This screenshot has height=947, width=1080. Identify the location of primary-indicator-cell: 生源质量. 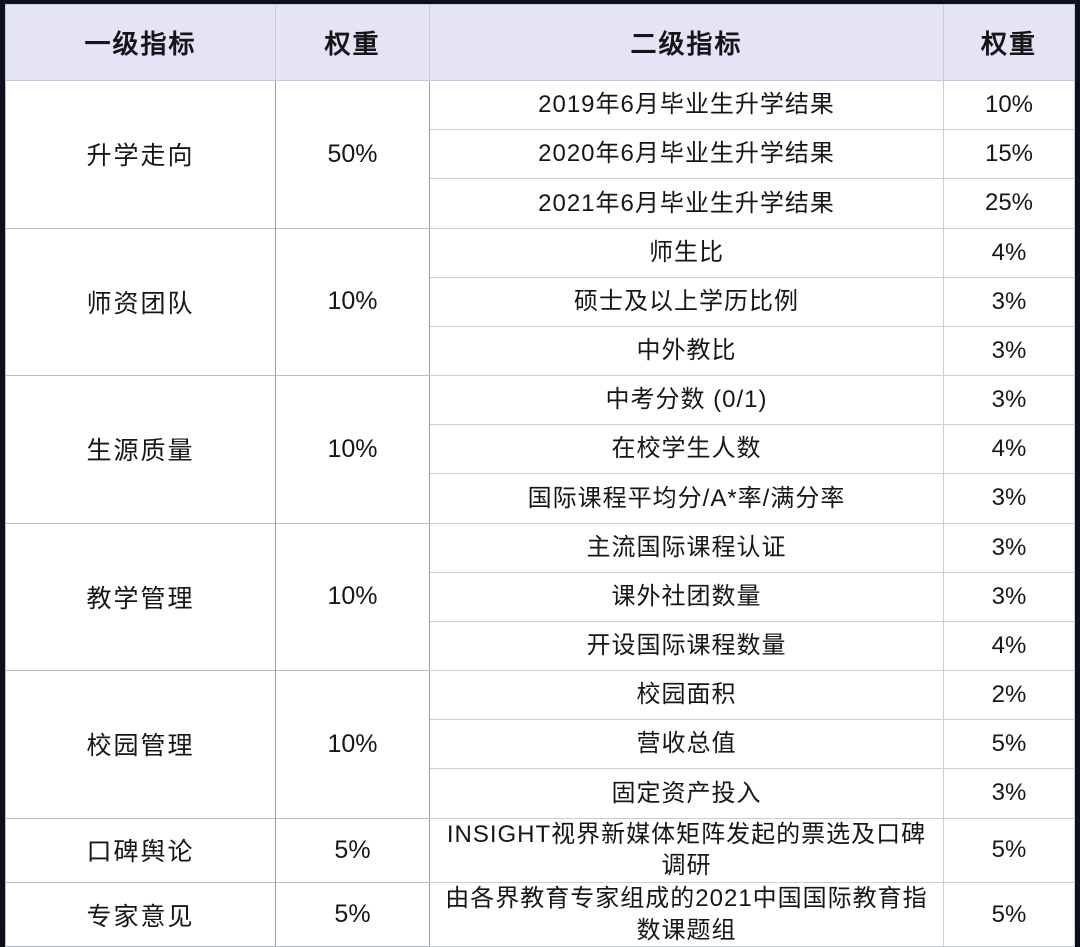
(140, 449).